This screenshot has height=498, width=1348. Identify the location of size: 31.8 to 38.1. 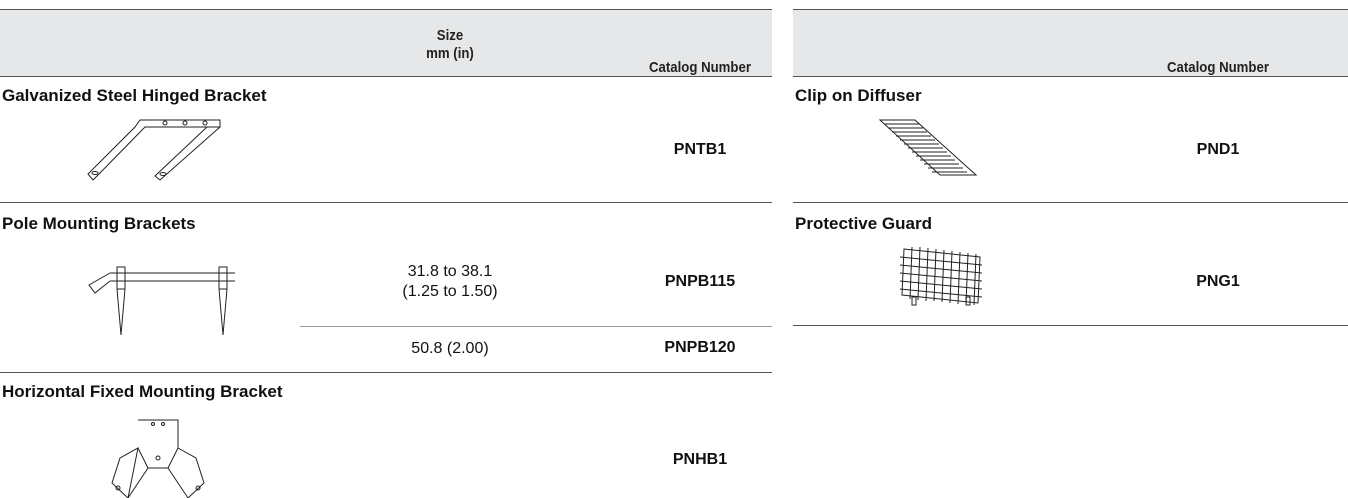
(450, 271).